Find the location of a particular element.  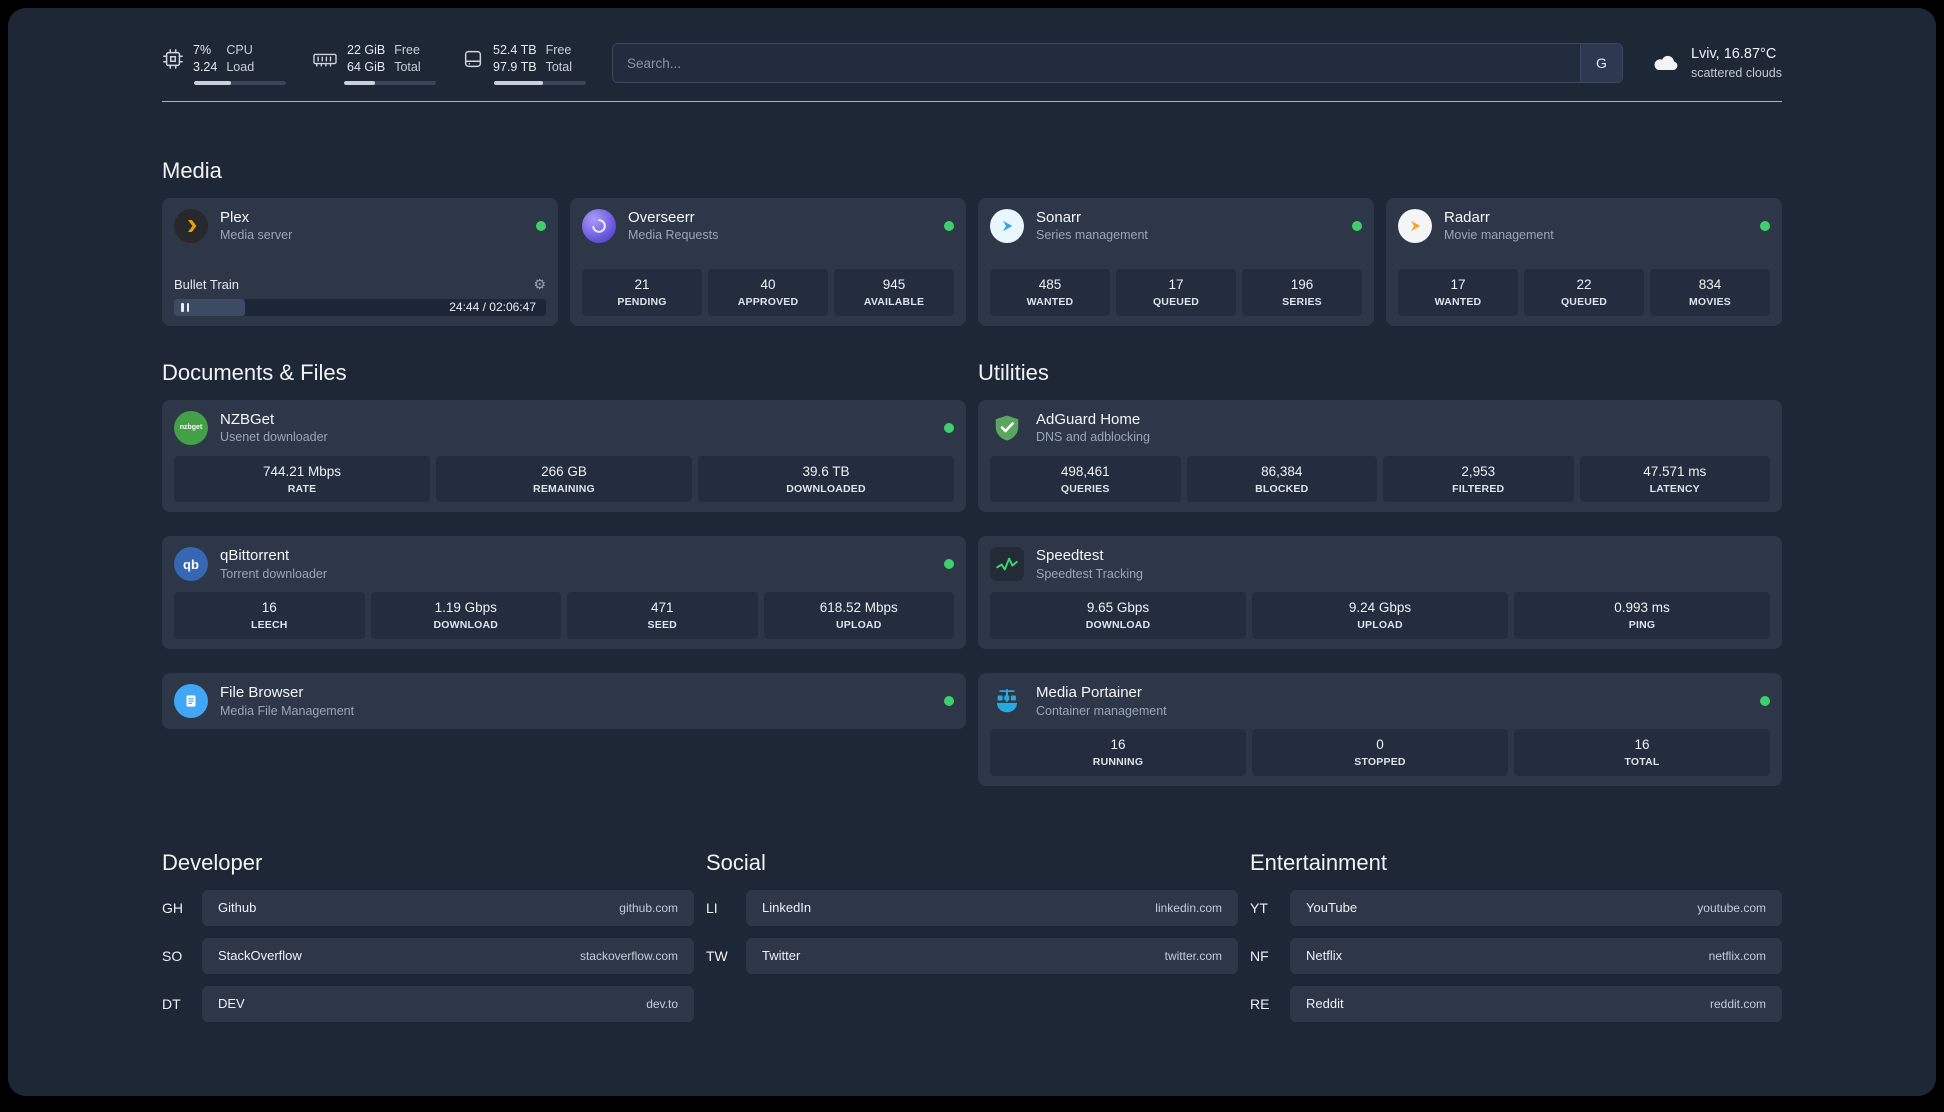

disk-total-label: Total is located at coordinates (558, 66).